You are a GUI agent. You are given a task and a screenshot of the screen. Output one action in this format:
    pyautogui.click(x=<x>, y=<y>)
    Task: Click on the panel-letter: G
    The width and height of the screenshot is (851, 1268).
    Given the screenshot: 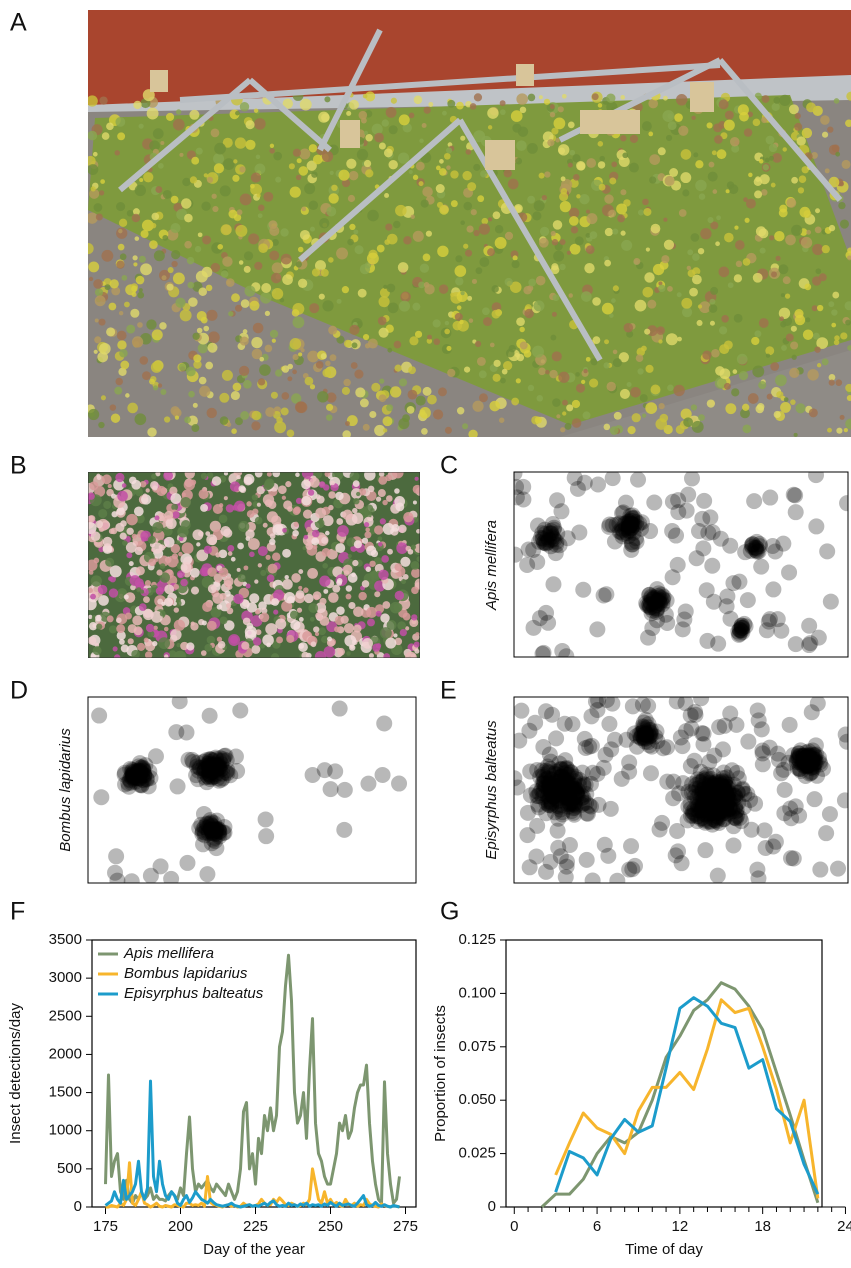 What is the action you would take?
    pyautogui.click(x=449, y=912)
    